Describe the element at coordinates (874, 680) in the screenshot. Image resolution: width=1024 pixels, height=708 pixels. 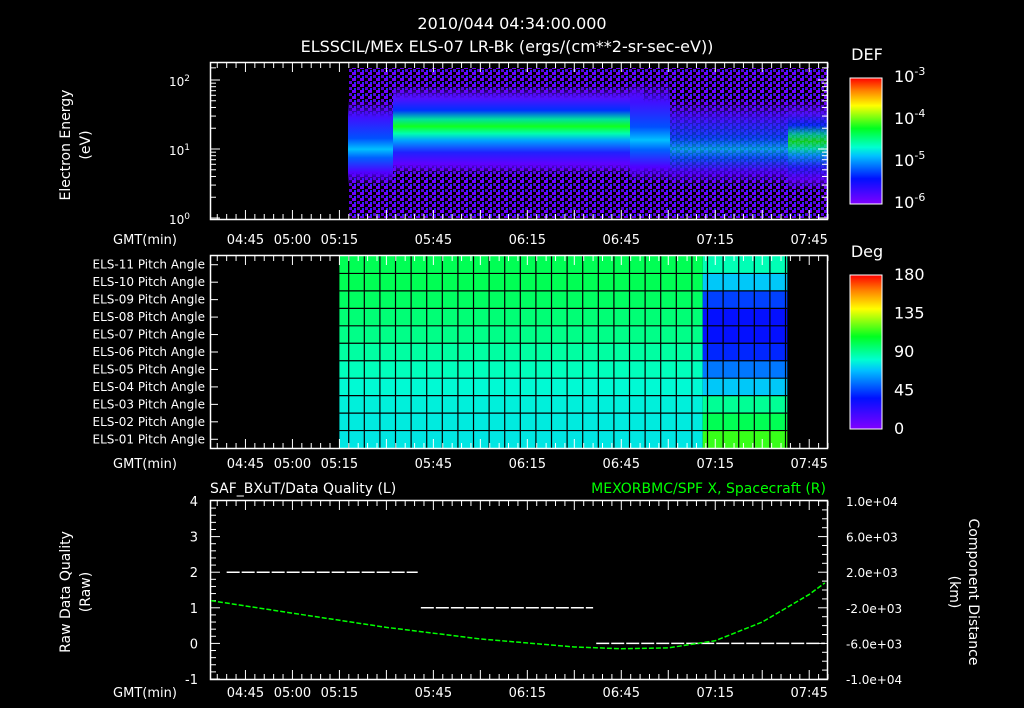
I see `quality-right-tick-label: -1.0e+04` at that location.